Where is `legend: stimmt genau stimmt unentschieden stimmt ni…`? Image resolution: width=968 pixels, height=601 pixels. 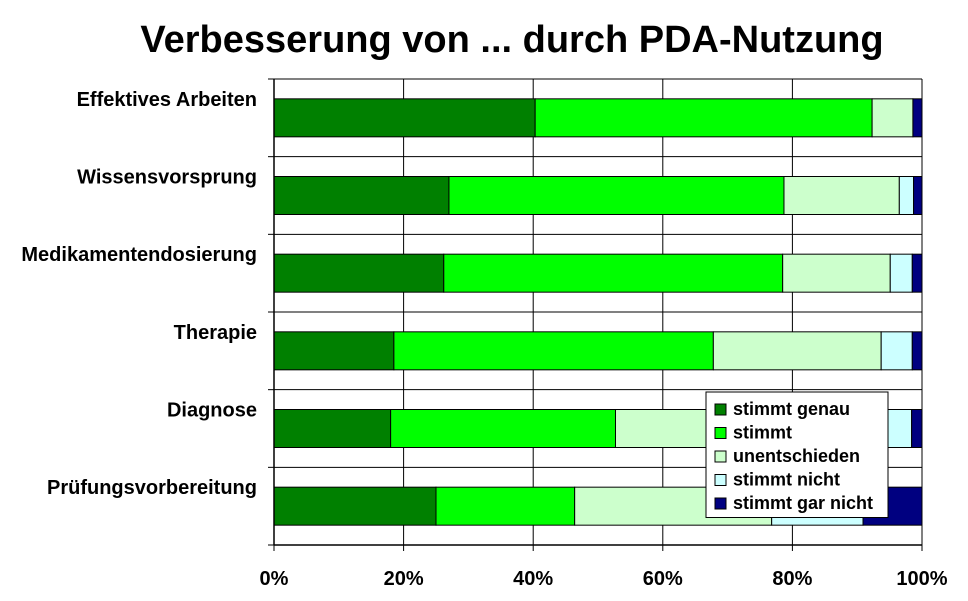
legend: stimmt genau stimmt unentschieden stimmt ni… is located at coordinates (797, 454).